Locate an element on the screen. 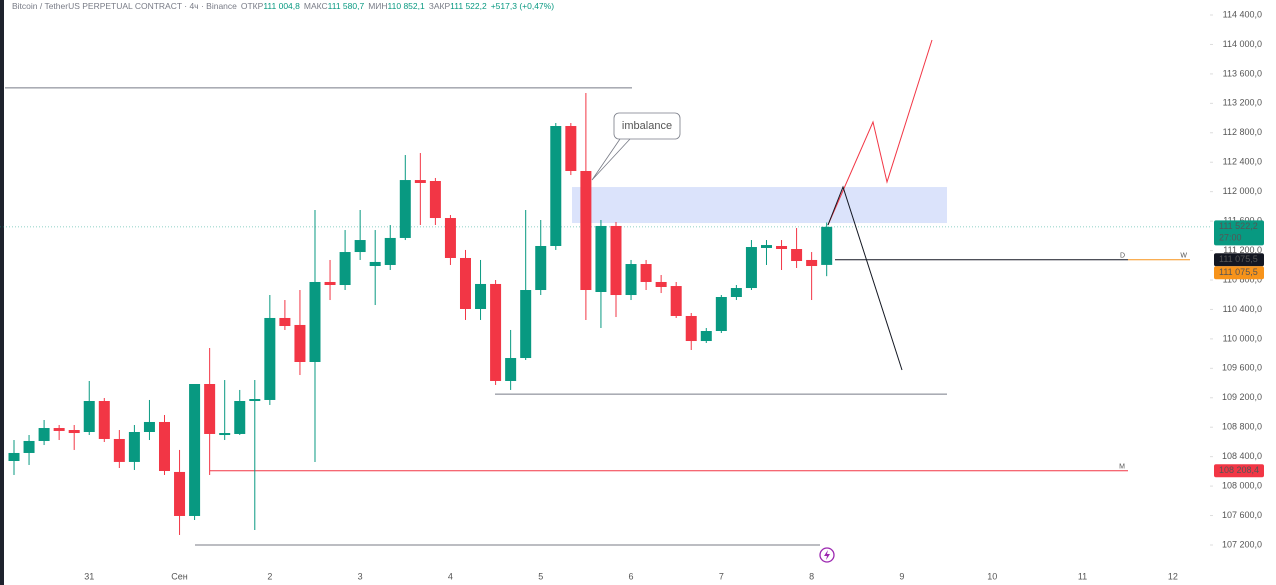 The image size is (1276, 585). field-value: 110 852,1 is located at coordinates (406, 6).